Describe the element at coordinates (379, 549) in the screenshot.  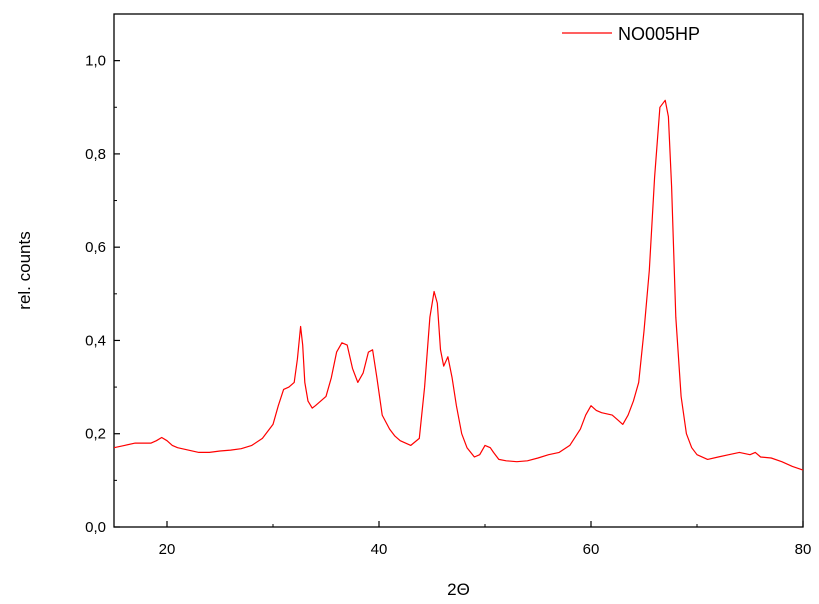
I see `x-tick-label: 40` at that location.